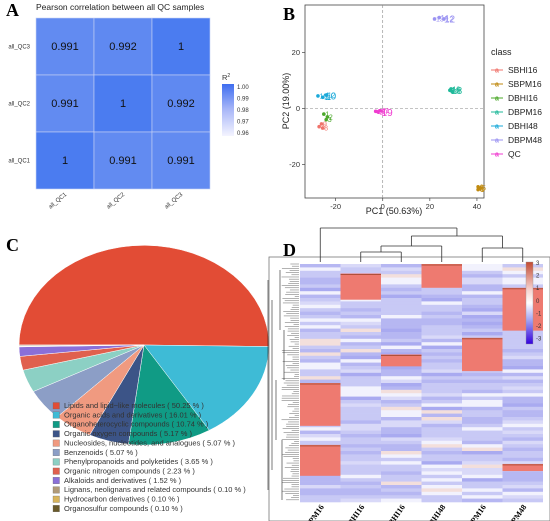 The height and width of the screenshot is (521, 550). I want to click on pca-y-tick-label: 0, so click(298, 108).